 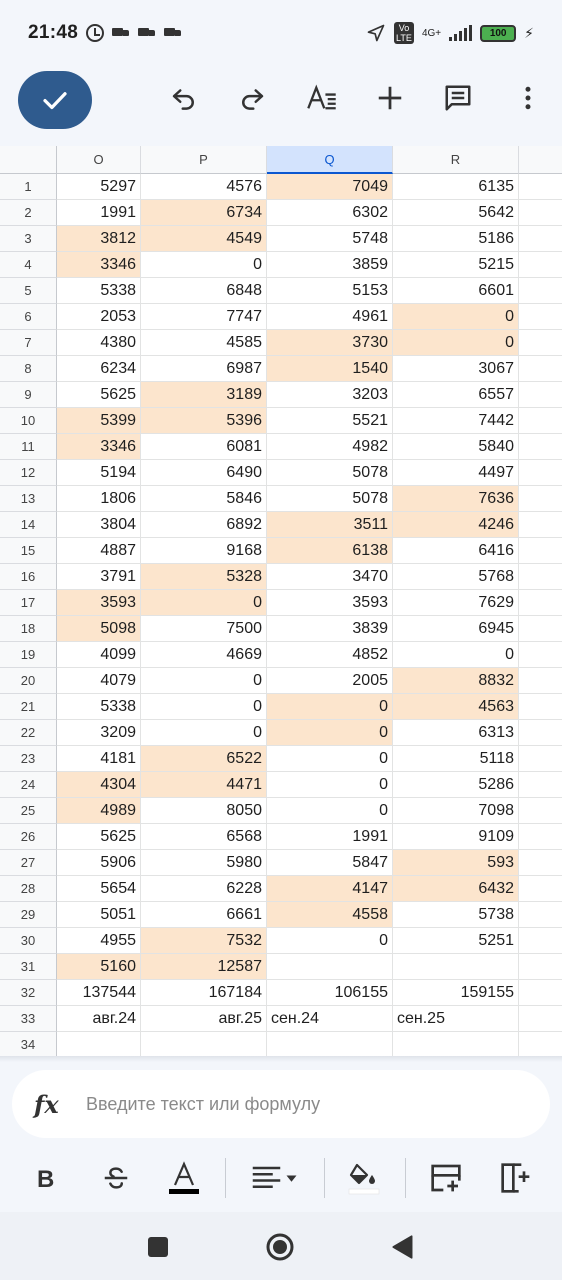 I want to click on row-header: 25, so click(x=28, y=811).